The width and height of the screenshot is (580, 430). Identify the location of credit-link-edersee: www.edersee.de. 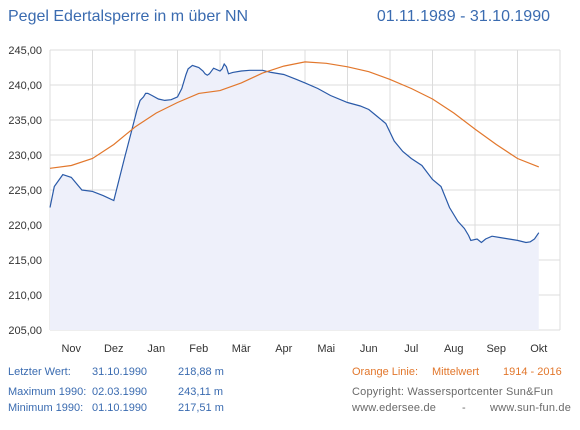
(394, 408).